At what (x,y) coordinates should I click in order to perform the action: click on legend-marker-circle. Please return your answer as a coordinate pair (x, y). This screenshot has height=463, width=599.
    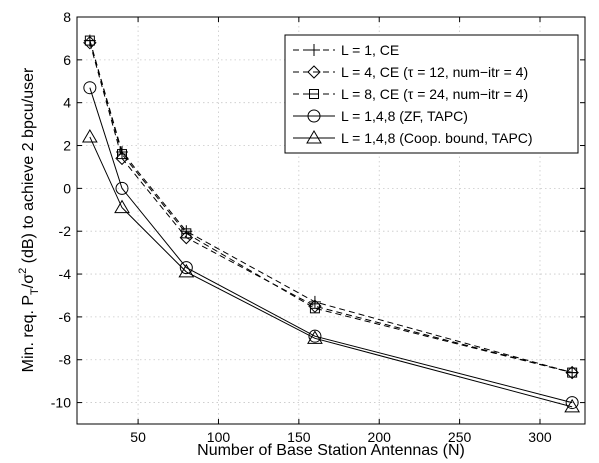
    Looking at the image, I should click on (314, 116).